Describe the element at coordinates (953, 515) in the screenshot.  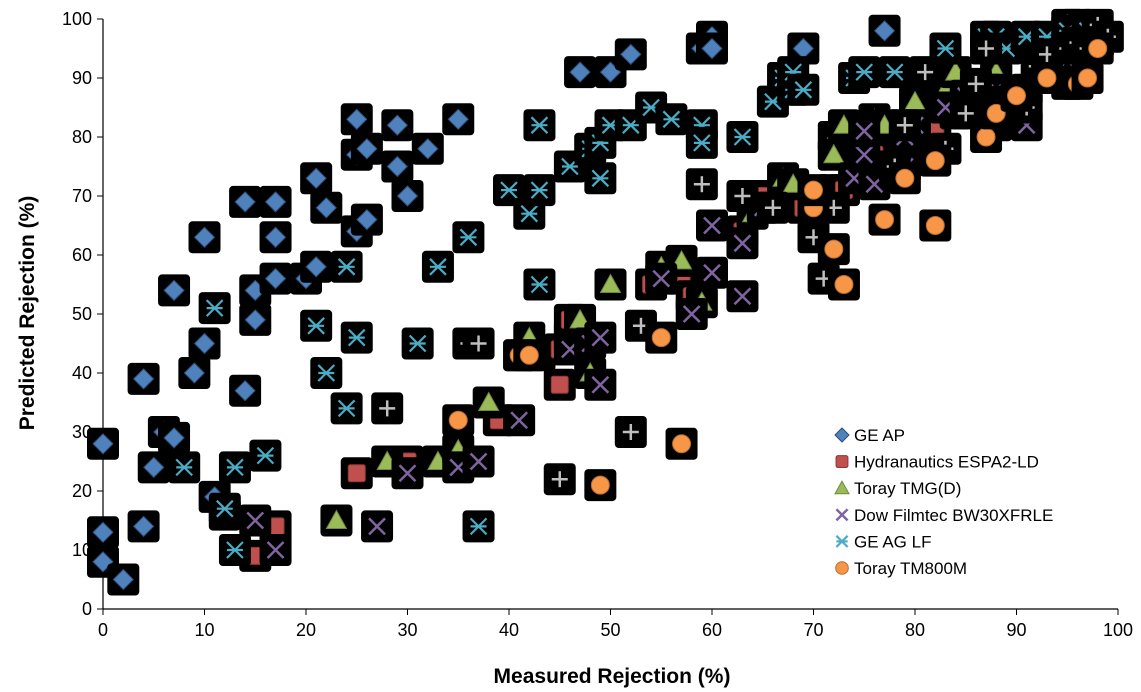
I see `legend-label: Dow Filmtec BW30XFRLE` at that location.